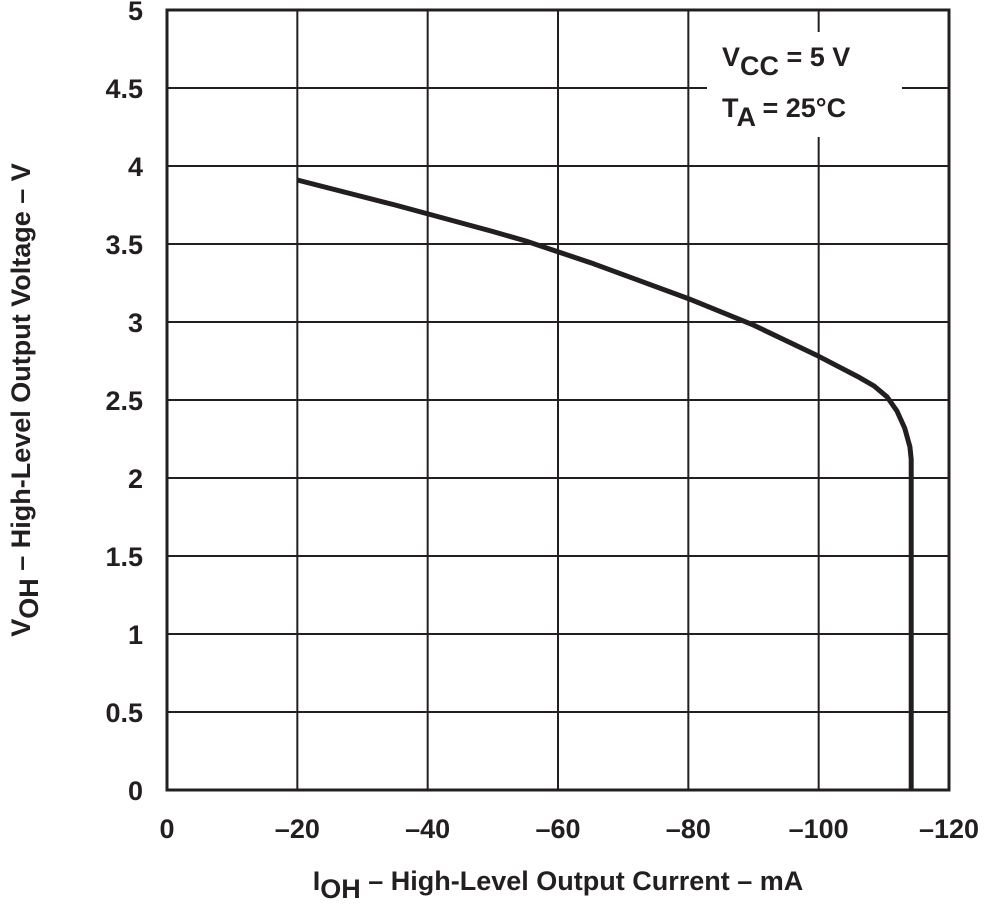  What do you see at coordinates (124, 557) in the screenshot?
I see `y-tick-label: 1.5` at bounding box center [124, 557].